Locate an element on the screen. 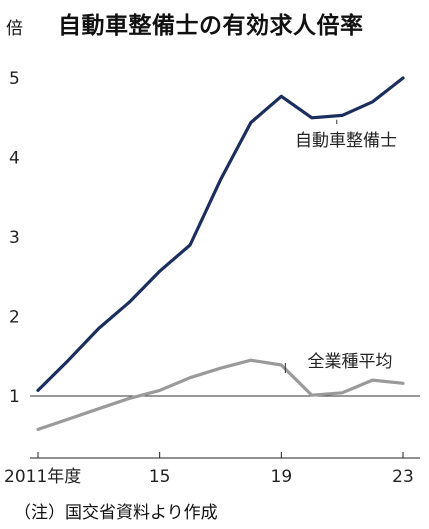 This screenshot has height=529, width=429. series-line is located at coordinates (220, 394).